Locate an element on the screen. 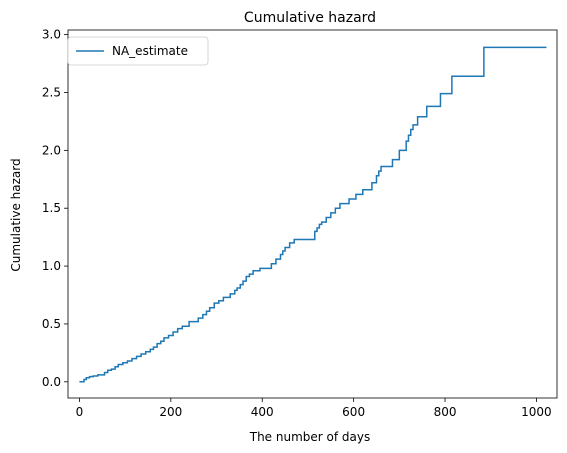  x-tick-label: 200 is located at coordinates (170, 412).